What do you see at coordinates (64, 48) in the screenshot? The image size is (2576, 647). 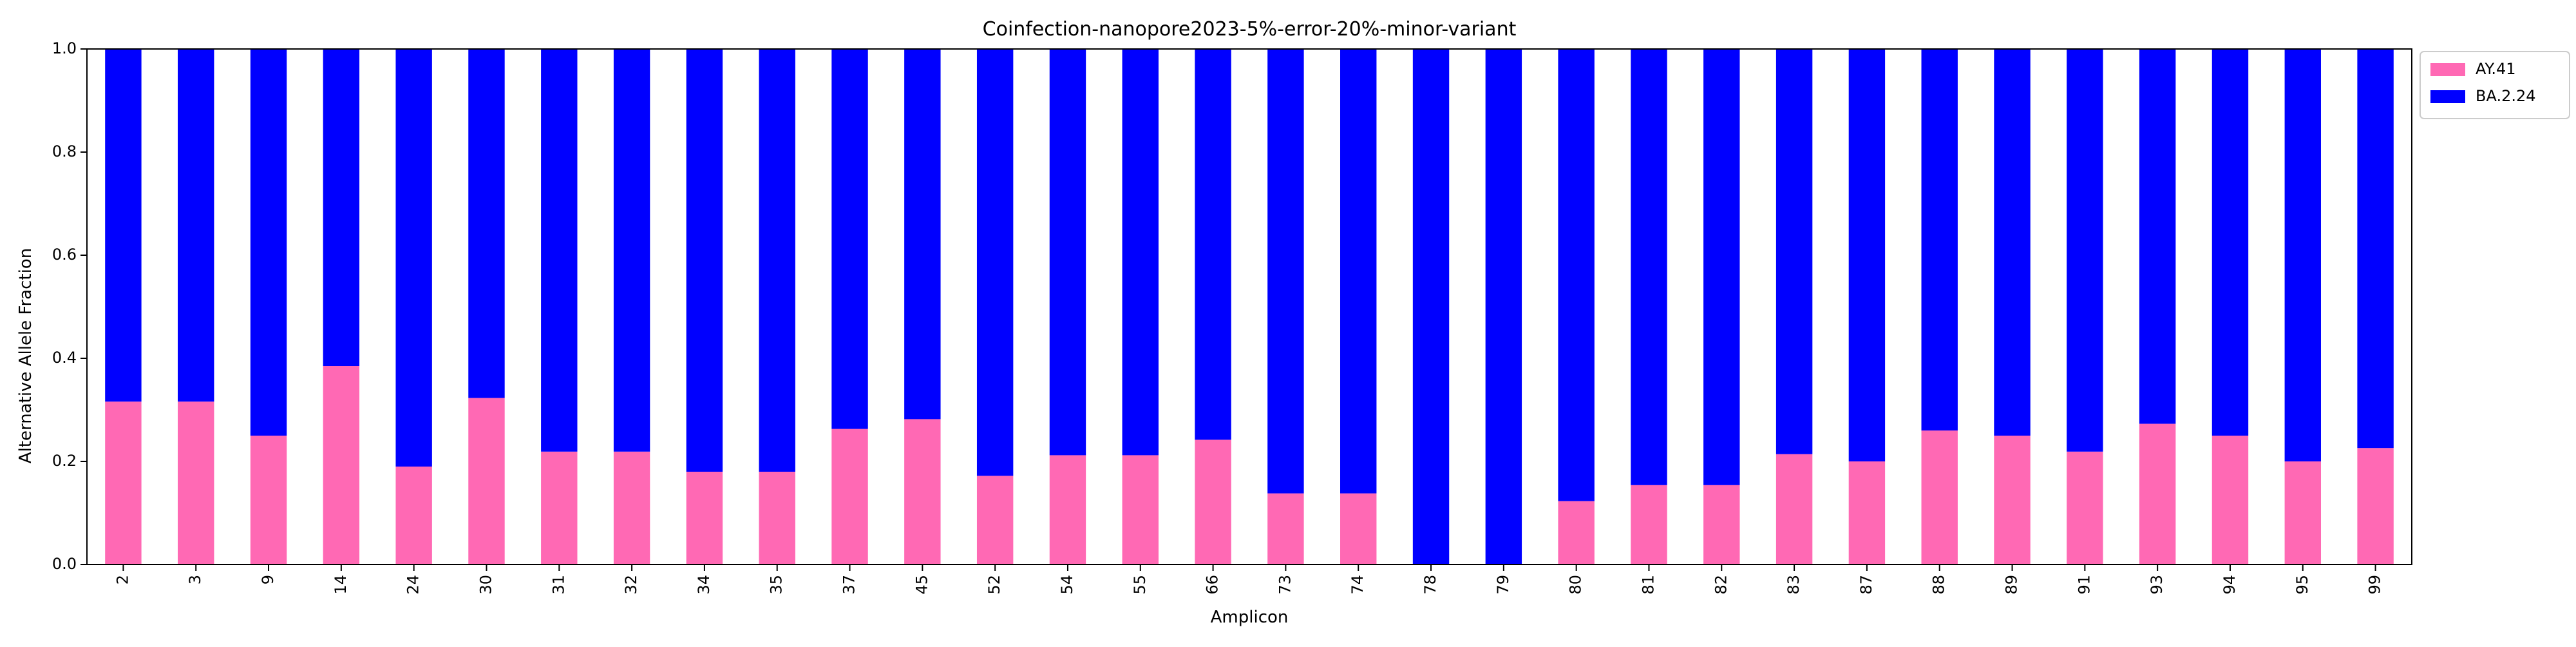 I see `y-tick-label: 1.0` at bounding box center [64, 48].